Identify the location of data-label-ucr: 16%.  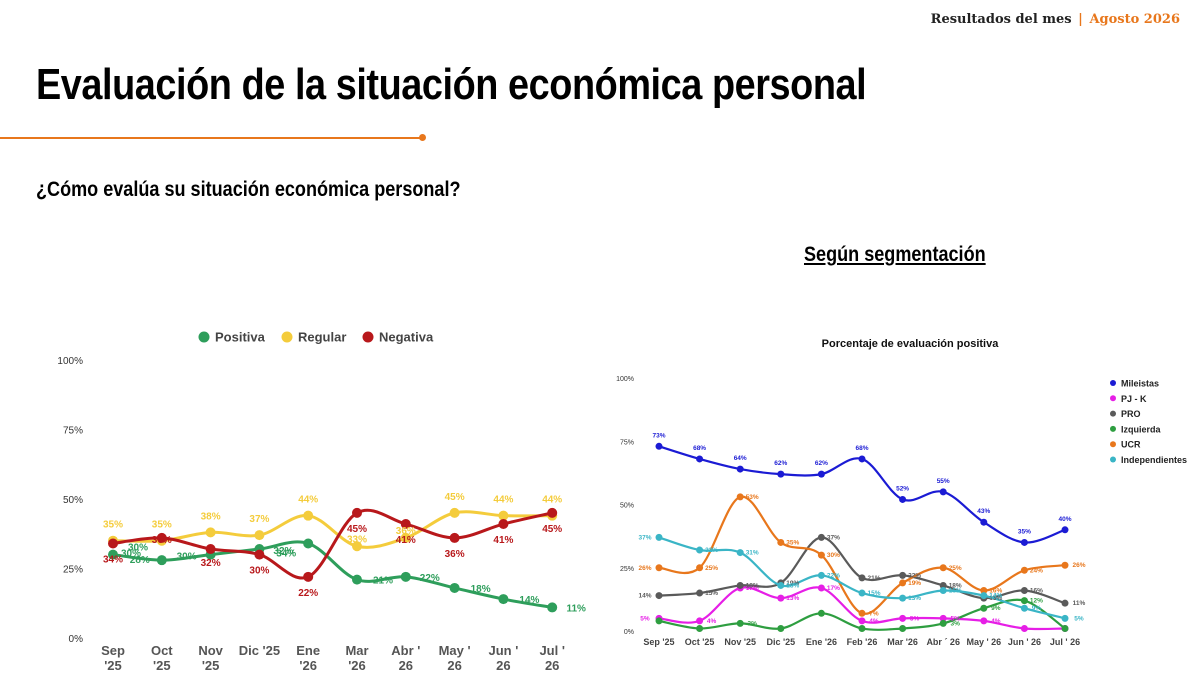
(995, 591).